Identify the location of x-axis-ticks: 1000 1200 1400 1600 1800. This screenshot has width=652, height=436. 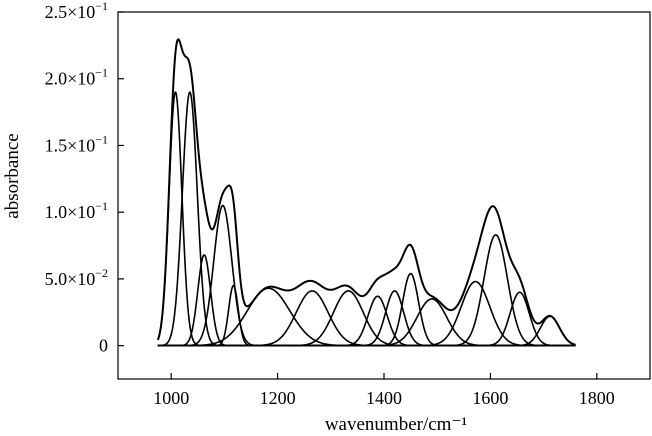
(384, 390).